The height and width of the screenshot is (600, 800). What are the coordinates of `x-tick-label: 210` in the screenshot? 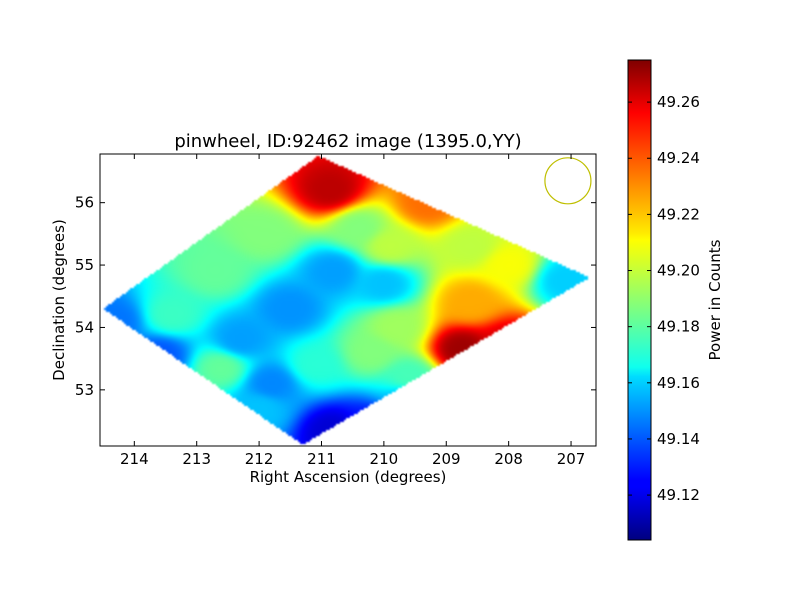 It's located at (384, 459).